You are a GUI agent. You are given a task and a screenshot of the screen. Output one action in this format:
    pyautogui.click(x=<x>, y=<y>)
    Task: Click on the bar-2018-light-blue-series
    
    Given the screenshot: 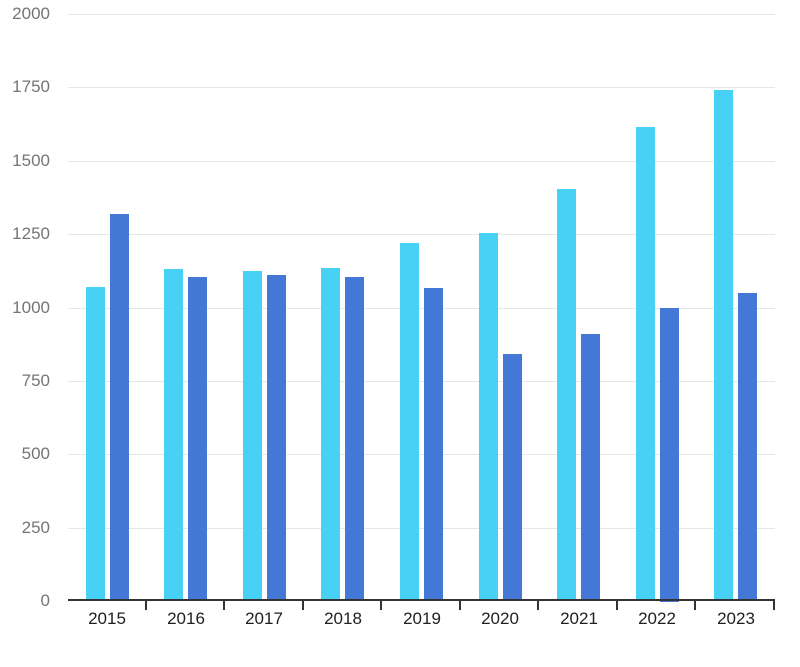 What is the action you would take?
    pyautogui.click(x=330, y=434)
    